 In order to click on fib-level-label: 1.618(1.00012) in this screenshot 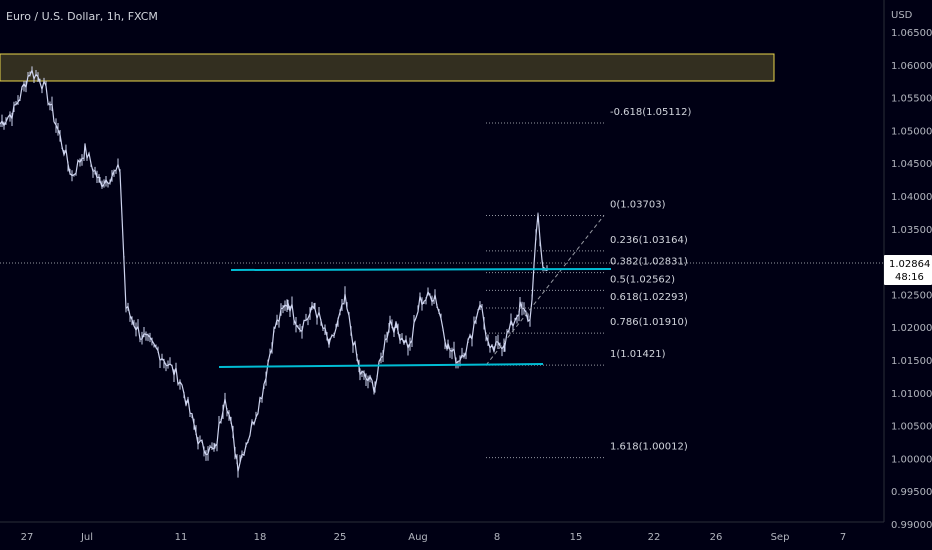, I will do `click(649, 447)`.